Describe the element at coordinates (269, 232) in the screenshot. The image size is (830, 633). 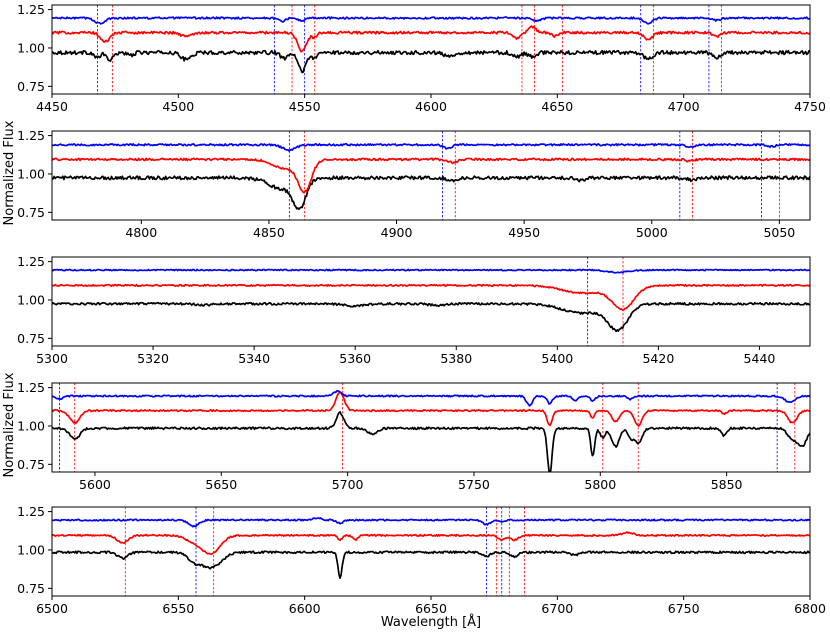
I see `x-tick-label: 4850` at that location.